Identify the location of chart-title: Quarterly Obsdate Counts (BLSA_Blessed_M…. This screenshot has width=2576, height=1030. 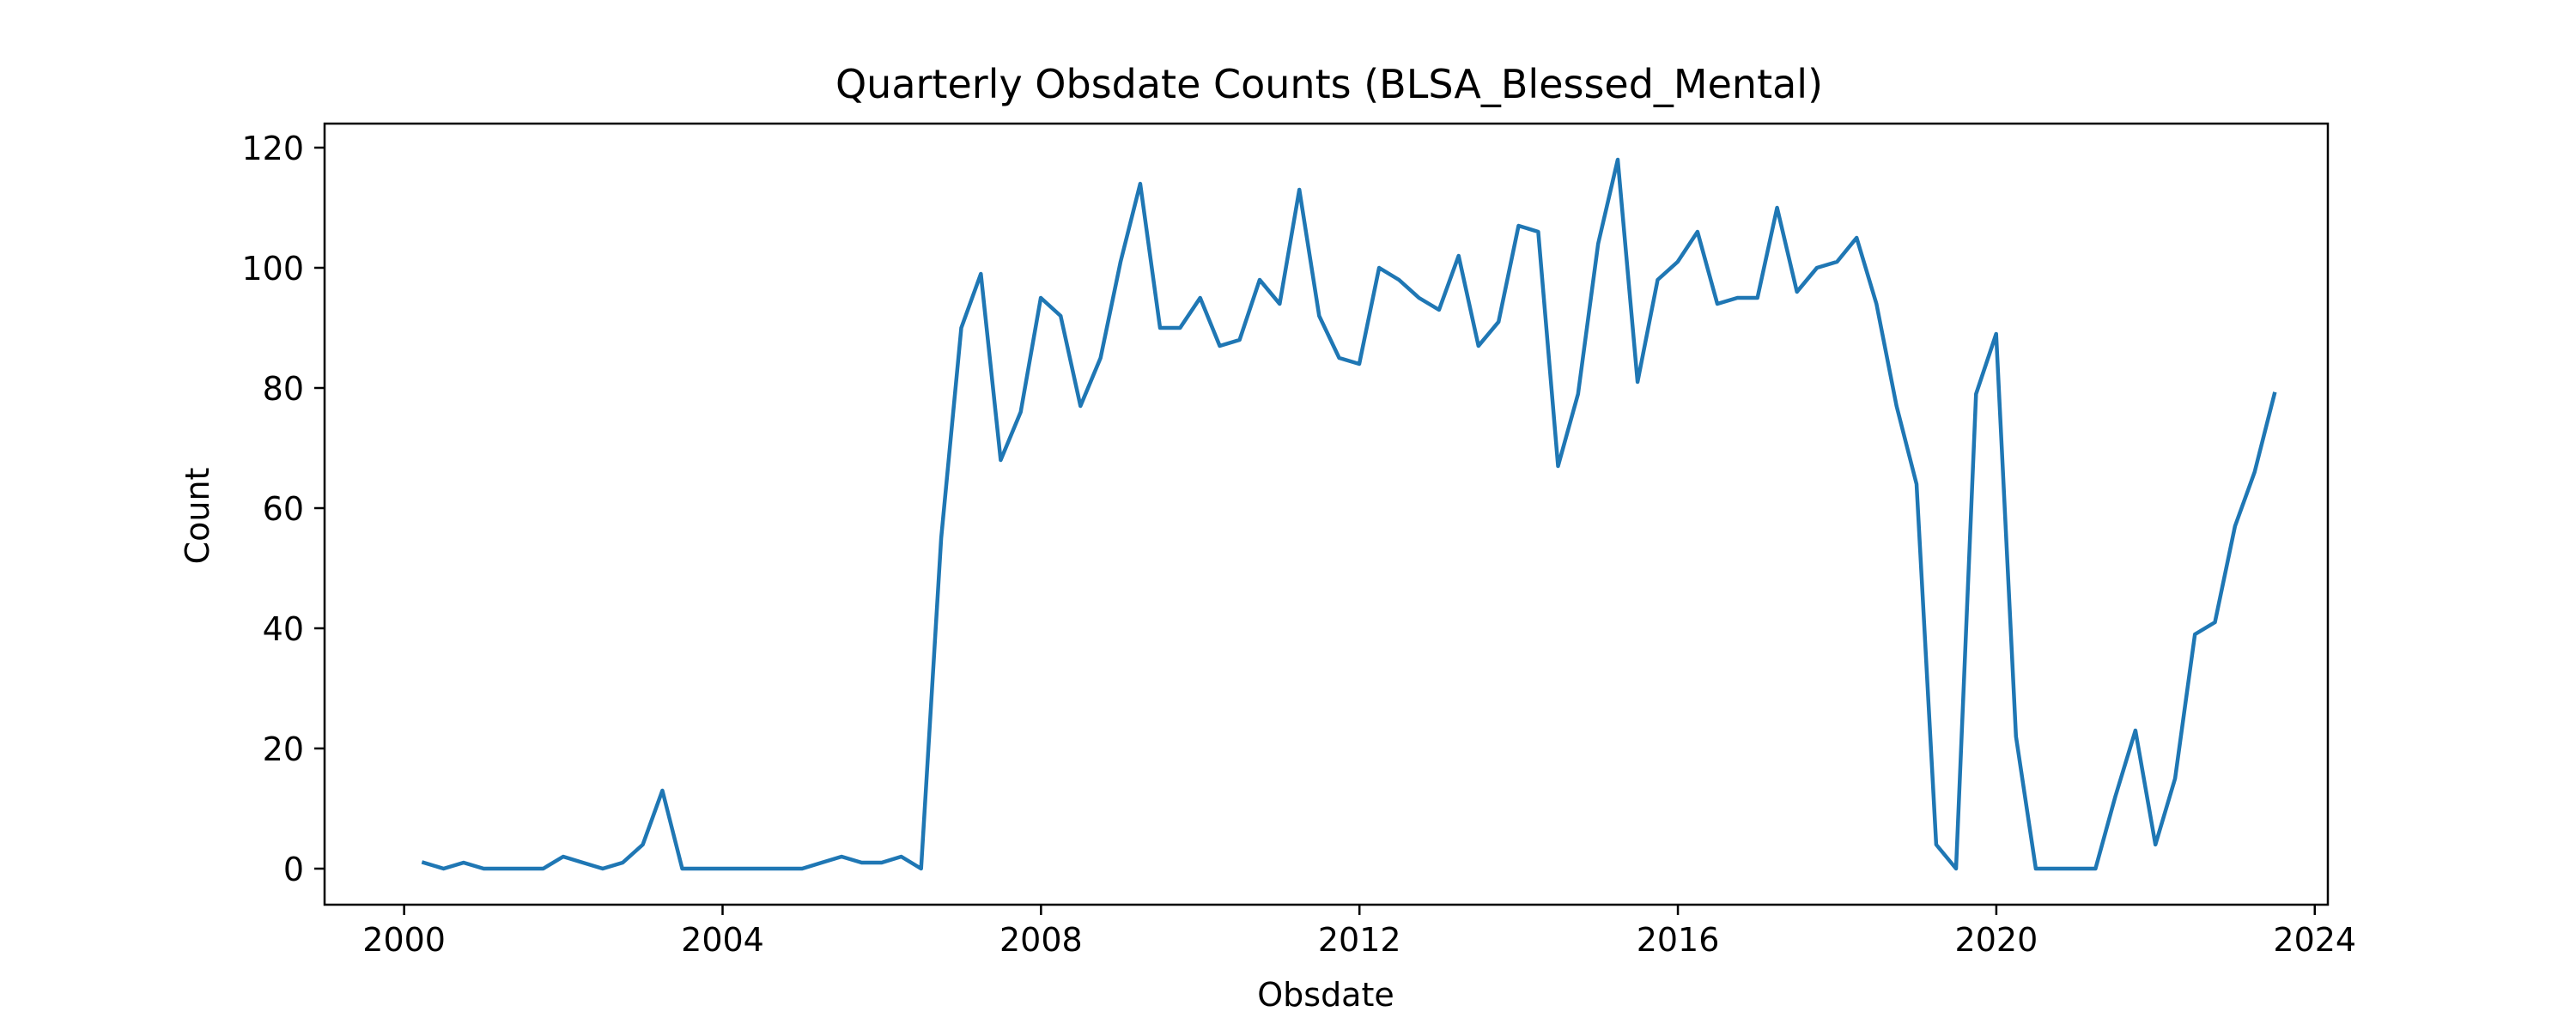
(1329, 84).